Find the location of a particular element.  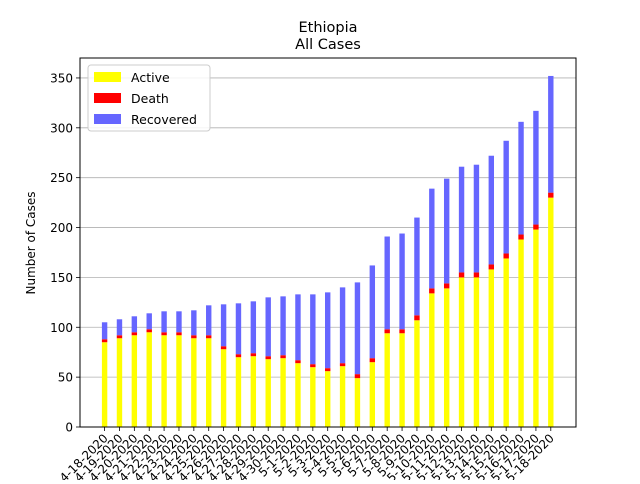

legend-label: Death is located at coordinates (150, 98).